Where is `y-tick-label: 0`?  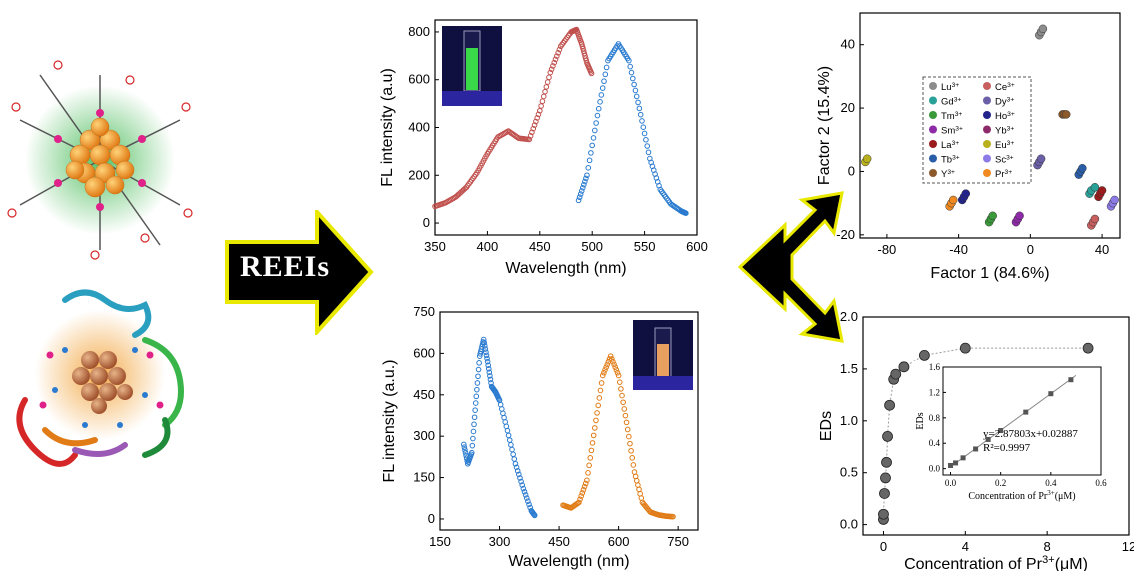 y-tick-label: 0 is located at coordinates (851, 170).